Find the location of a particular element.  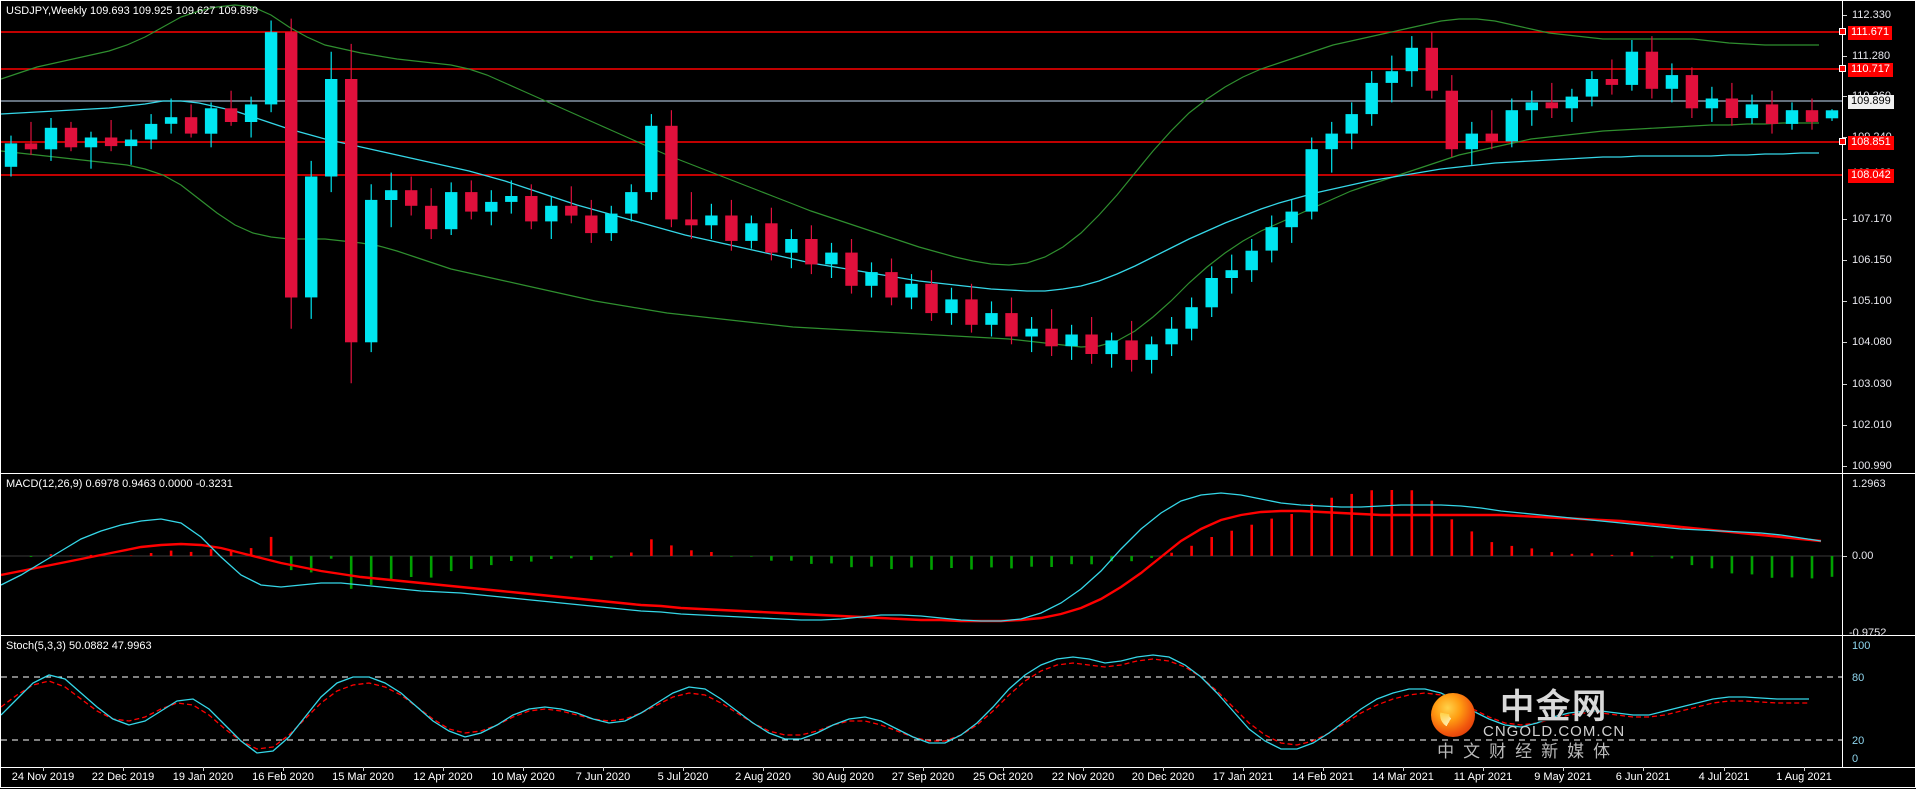

current-price-tag: 109.899 is located at coordinates (1871, 102).